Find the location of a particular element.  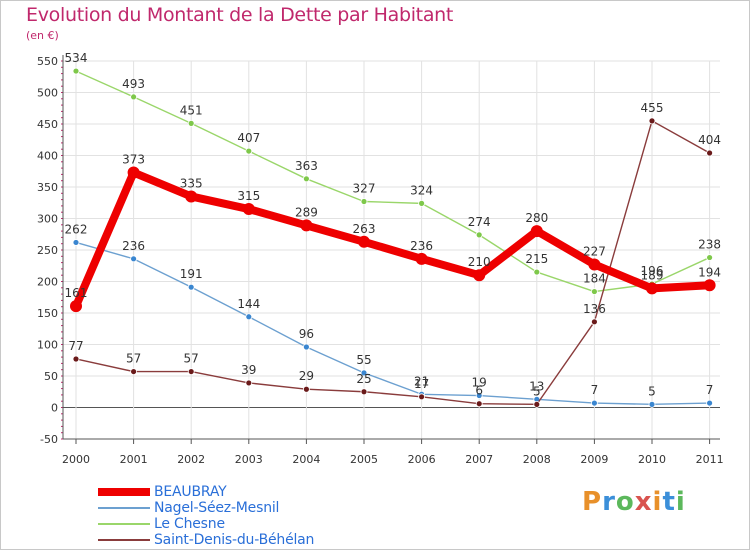

data-label-saint-denis-du-behelan: 404 is located at coordinates (709, 140).